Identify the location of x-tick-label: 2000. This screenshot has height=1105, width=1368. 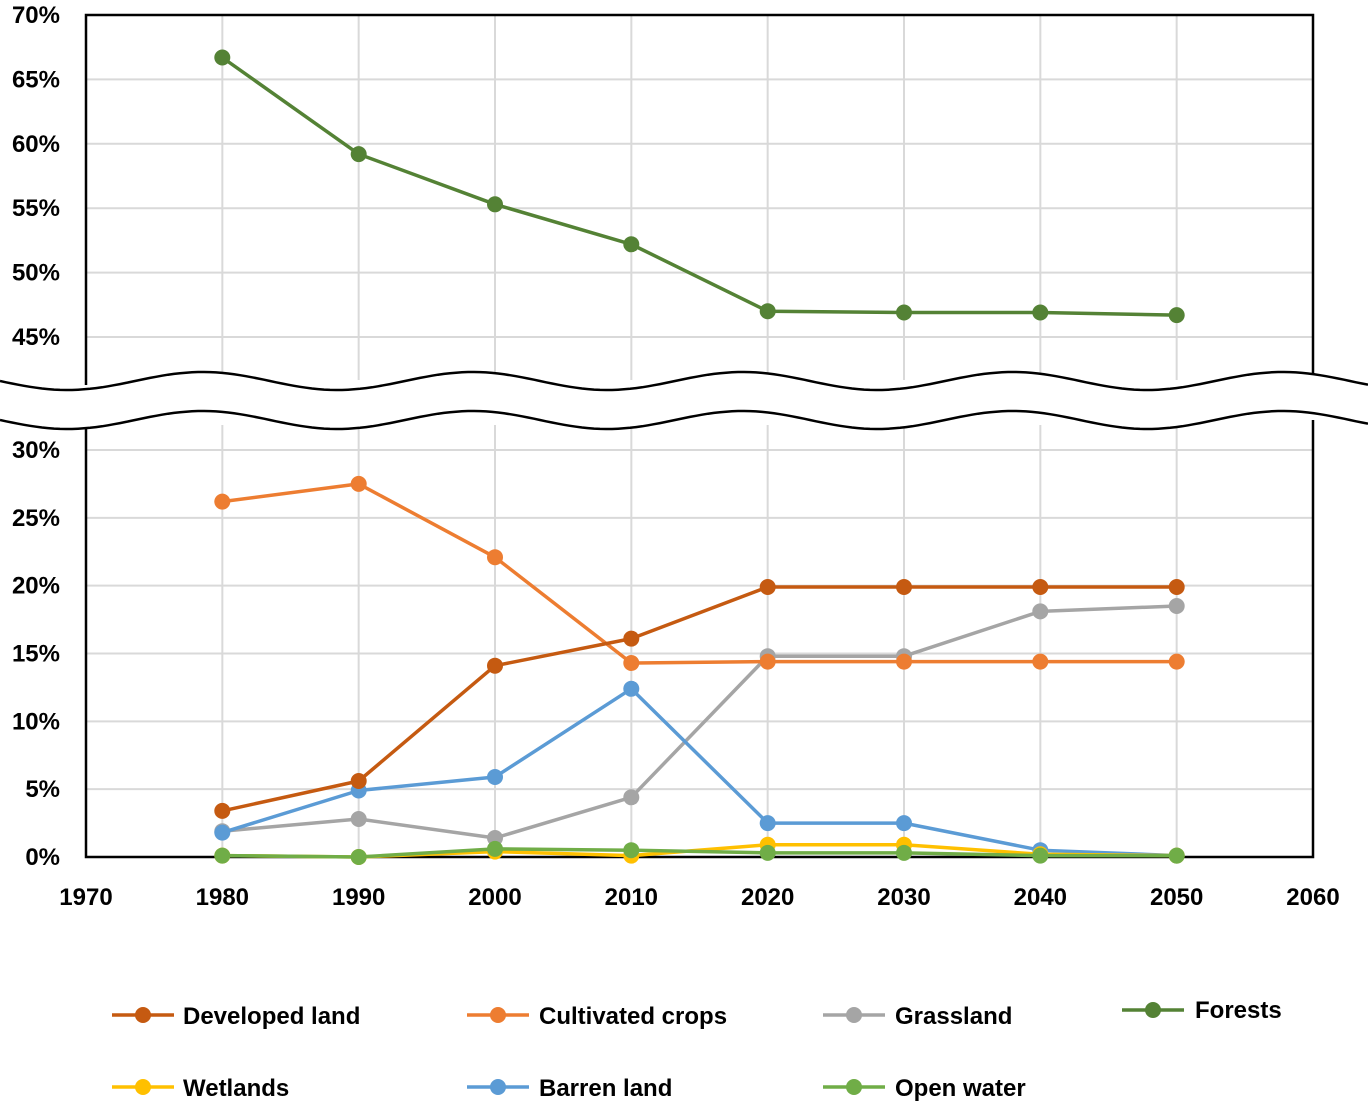
(494, 897).